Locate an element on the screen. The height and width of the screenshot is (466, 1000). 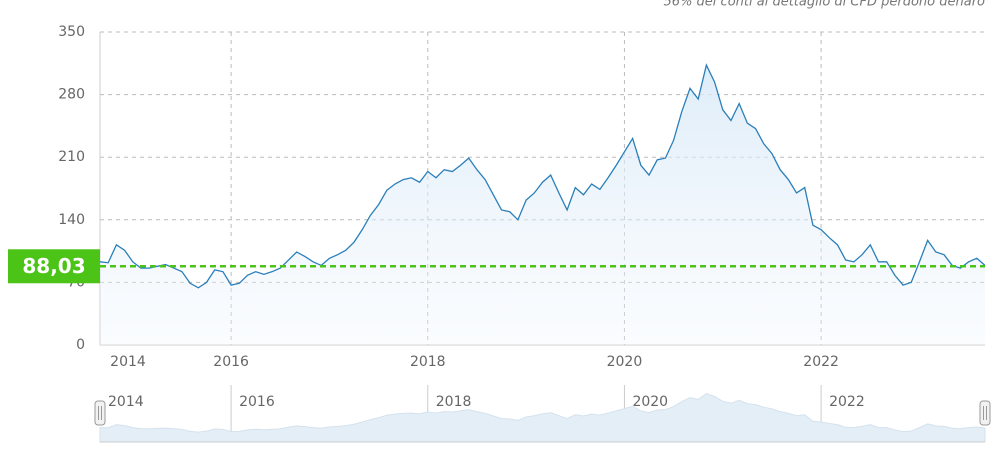
x-tick-label: 2020 is located at coordinates (625, 362).